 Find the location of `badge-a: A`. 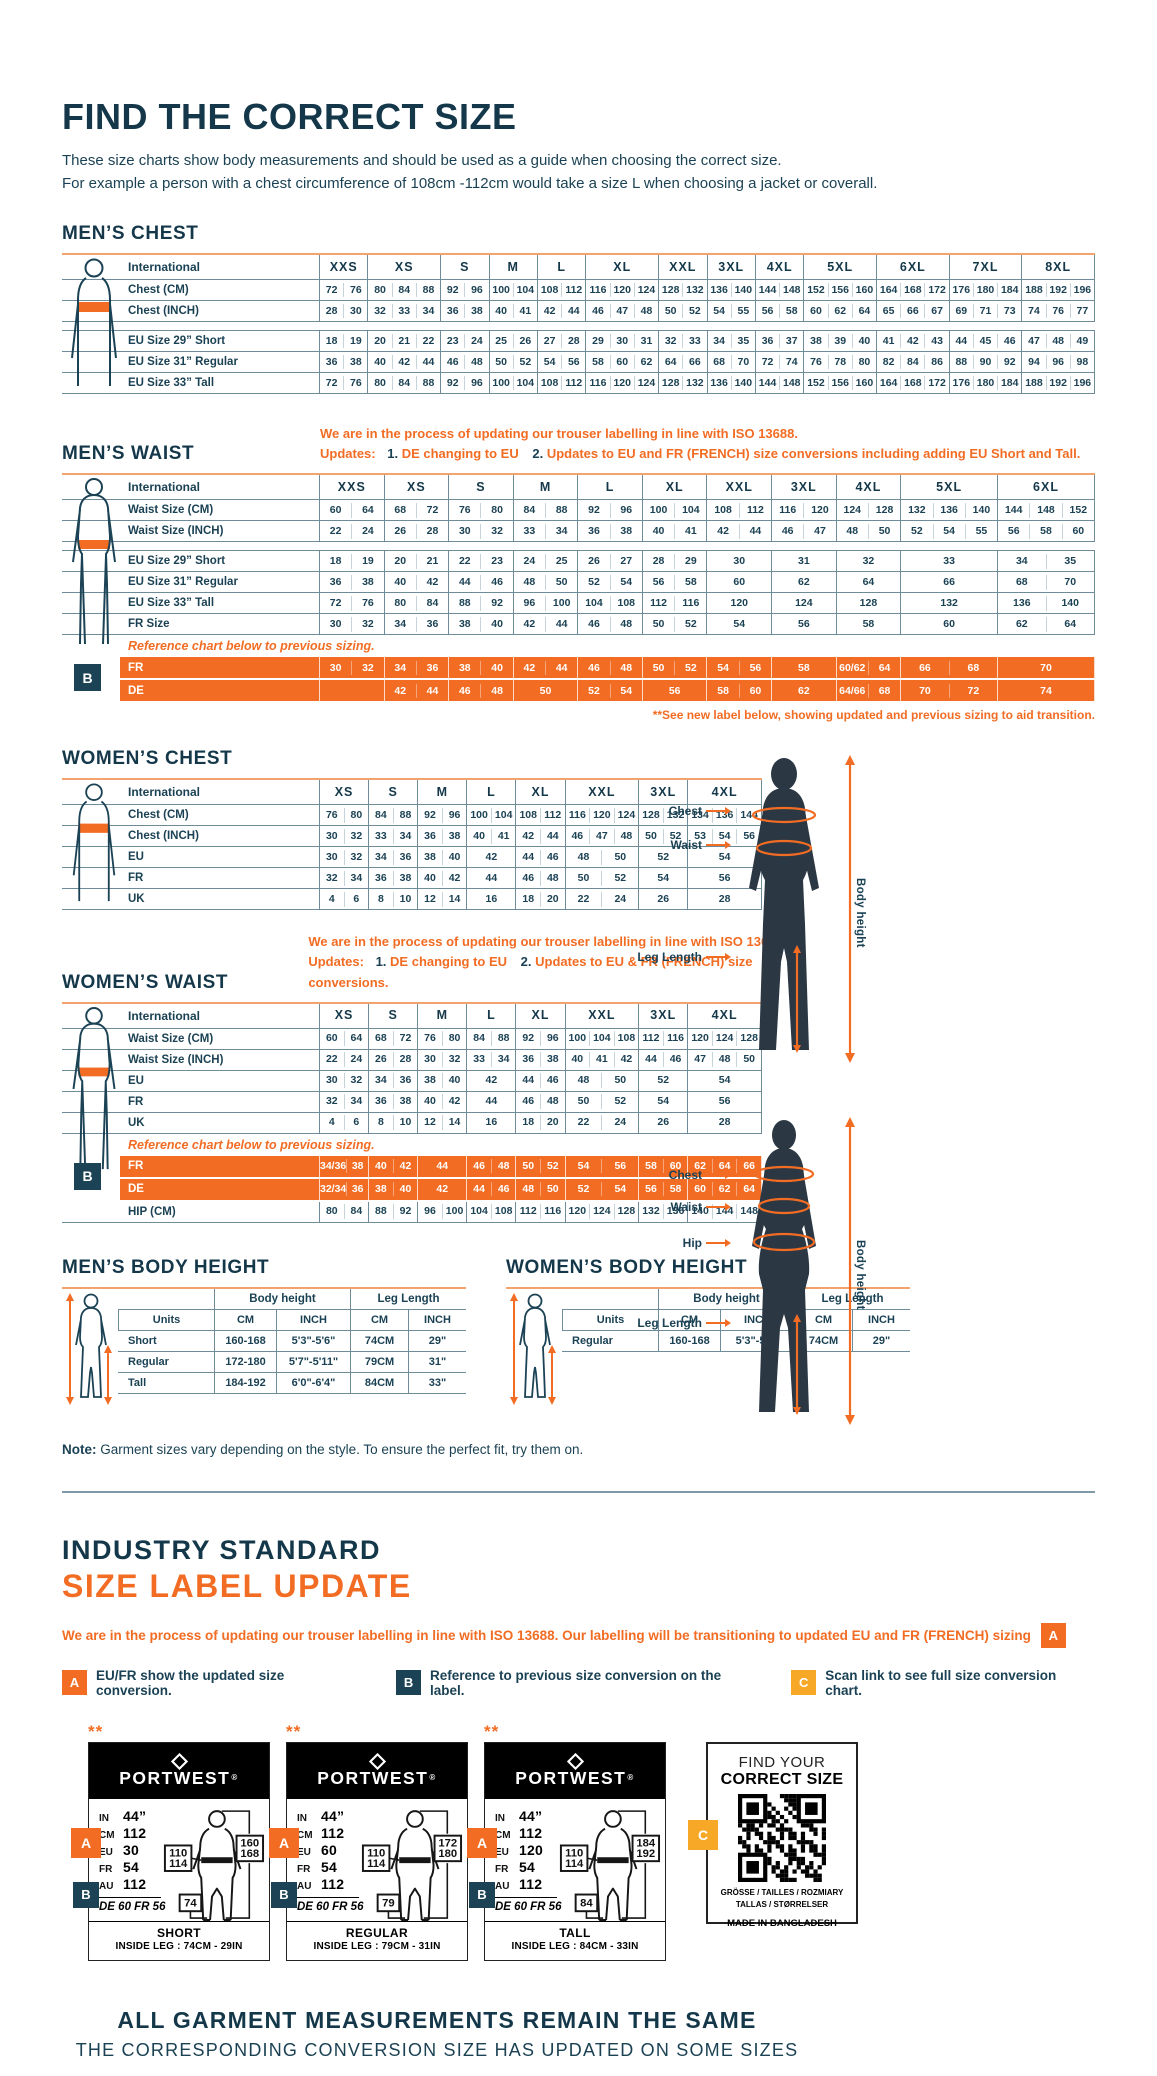

badge-a: A is located at coordinates (86, 1842).